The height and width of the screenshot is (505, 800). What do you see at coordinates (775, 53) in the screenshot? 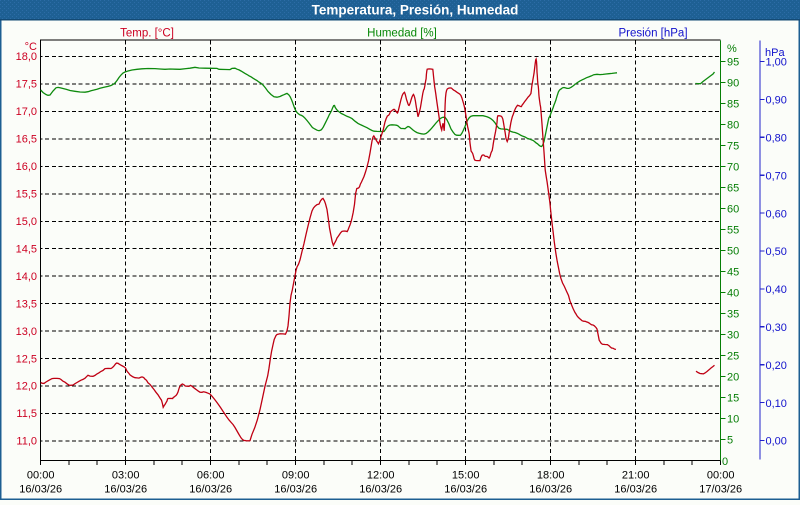
I see `svg-text: hPa` at bounding box center [775, 53].